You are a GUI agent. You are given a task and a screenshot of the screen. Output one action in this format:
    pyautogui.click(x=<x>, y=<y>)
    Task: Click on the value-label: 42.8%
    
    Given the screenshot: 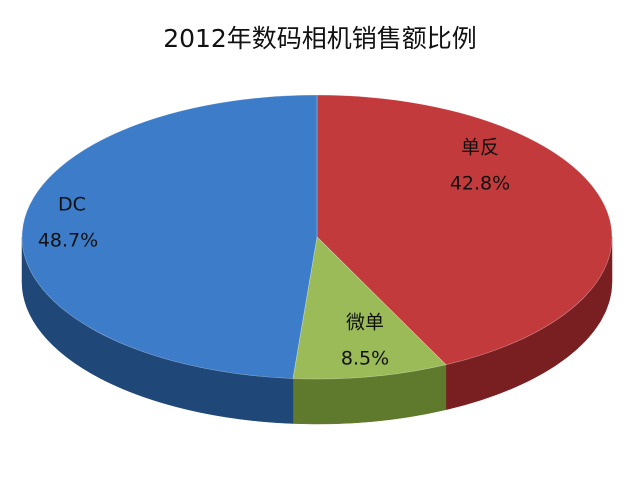 What is the action you would take?
    pyautogui.click(x=480, y=184)
    